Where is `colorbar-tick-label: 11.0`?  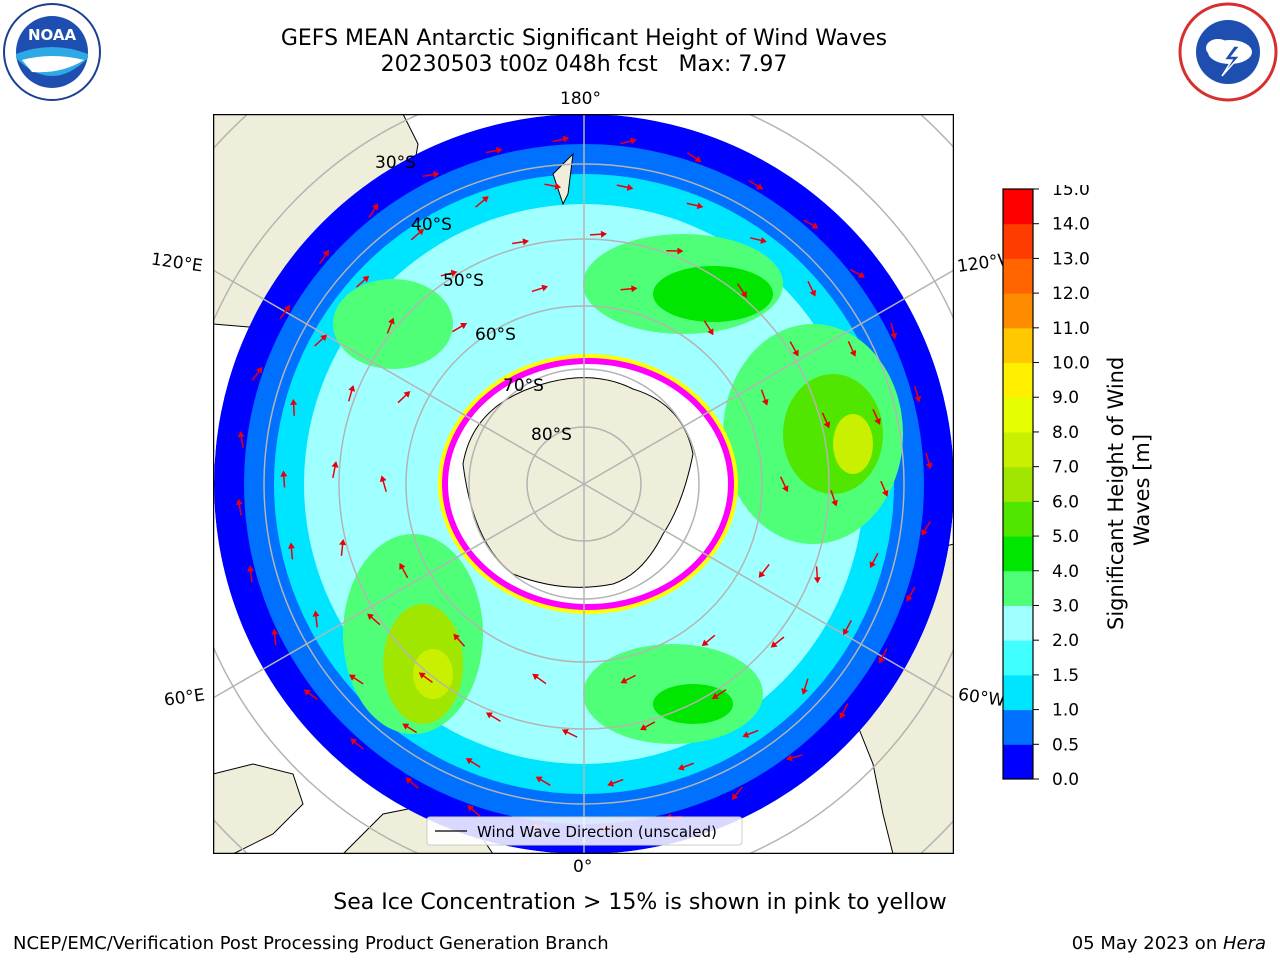 colorbar-tick-label: 11.0 is located at coordinates (1071, 329).